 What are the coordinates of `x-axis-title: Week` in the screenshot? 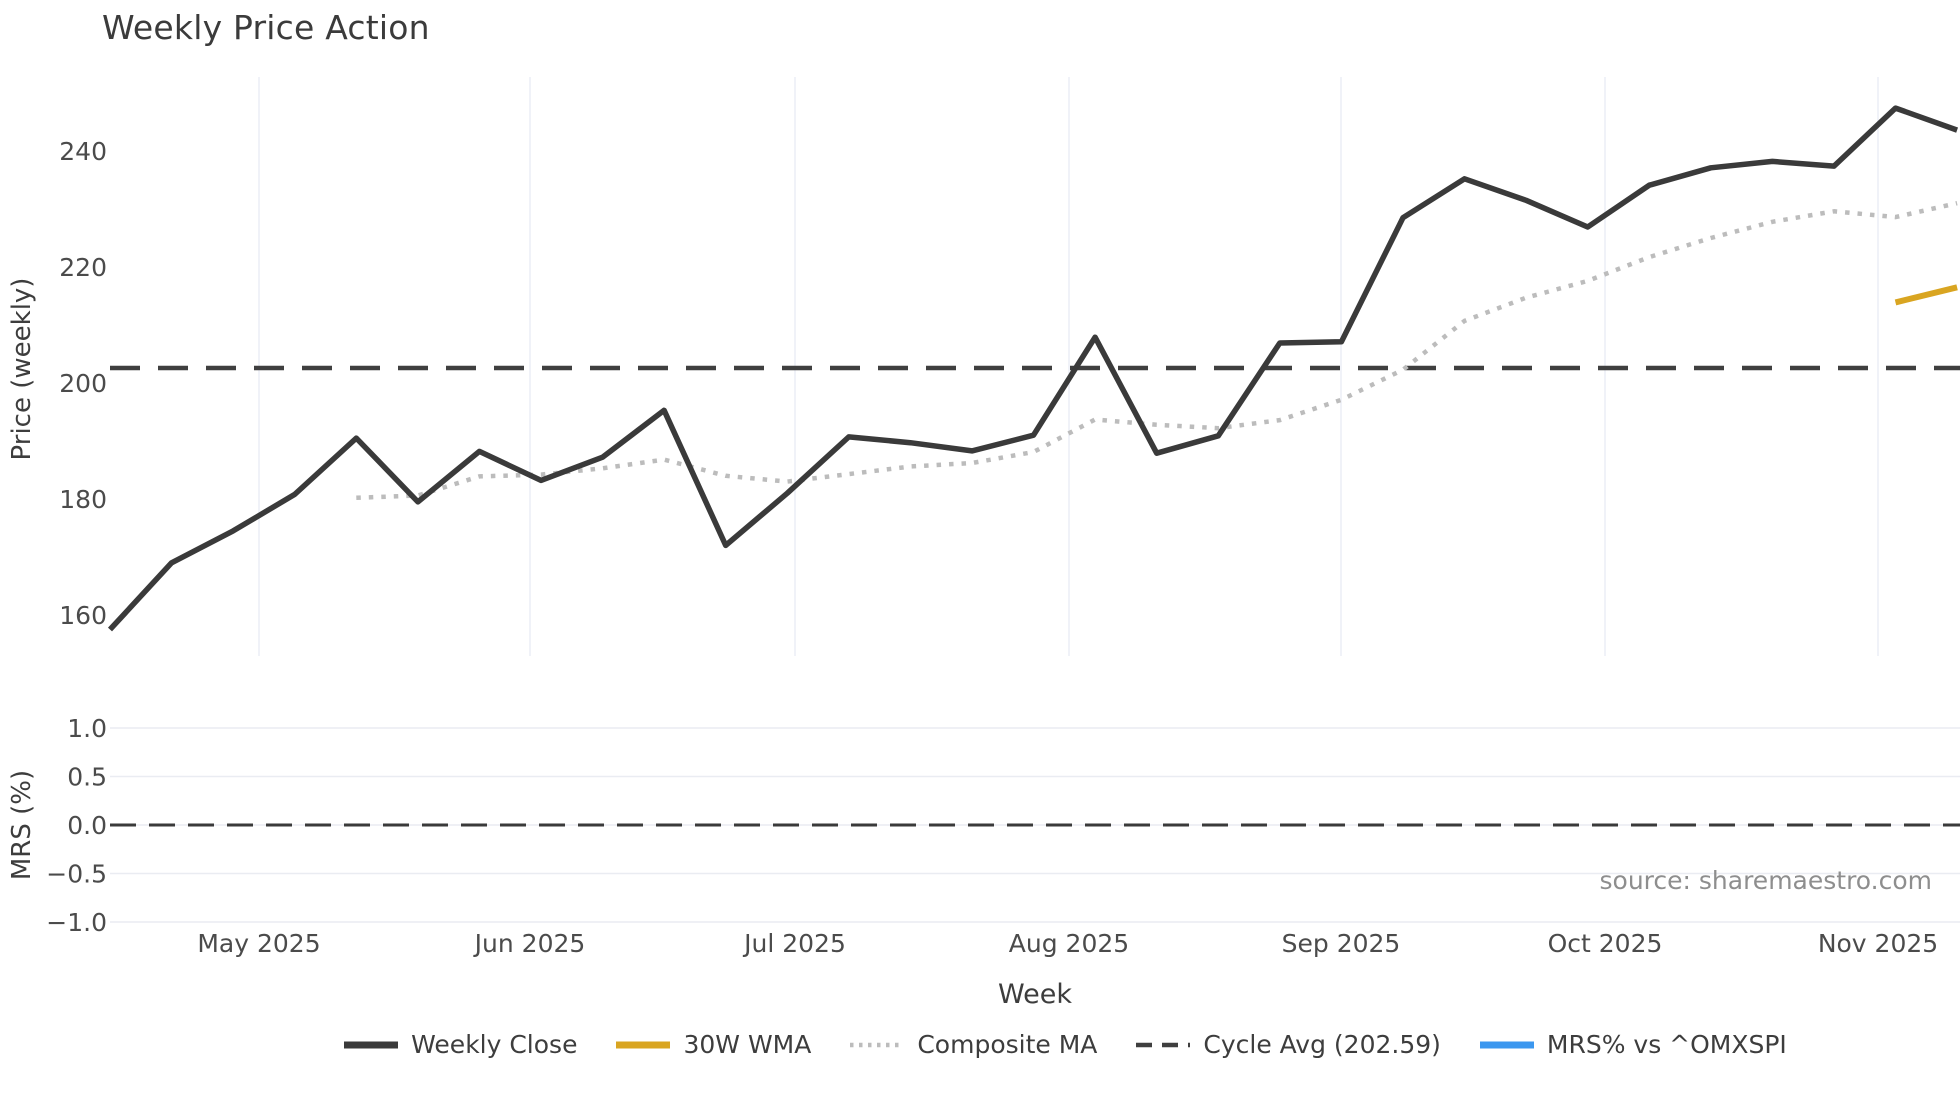 It's located at (1035, 994).